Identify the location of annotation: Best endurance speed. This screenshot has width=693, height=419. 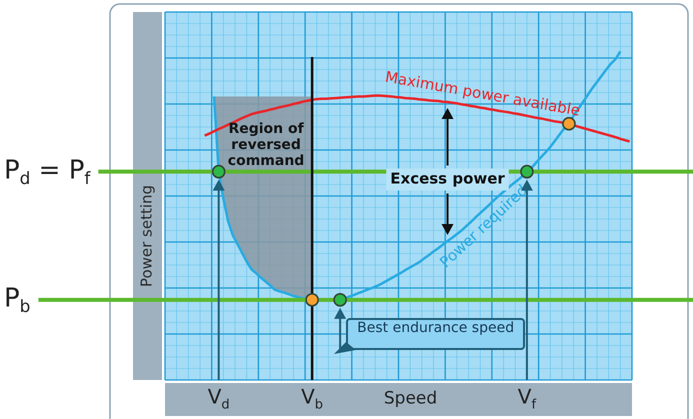
(436, 334).